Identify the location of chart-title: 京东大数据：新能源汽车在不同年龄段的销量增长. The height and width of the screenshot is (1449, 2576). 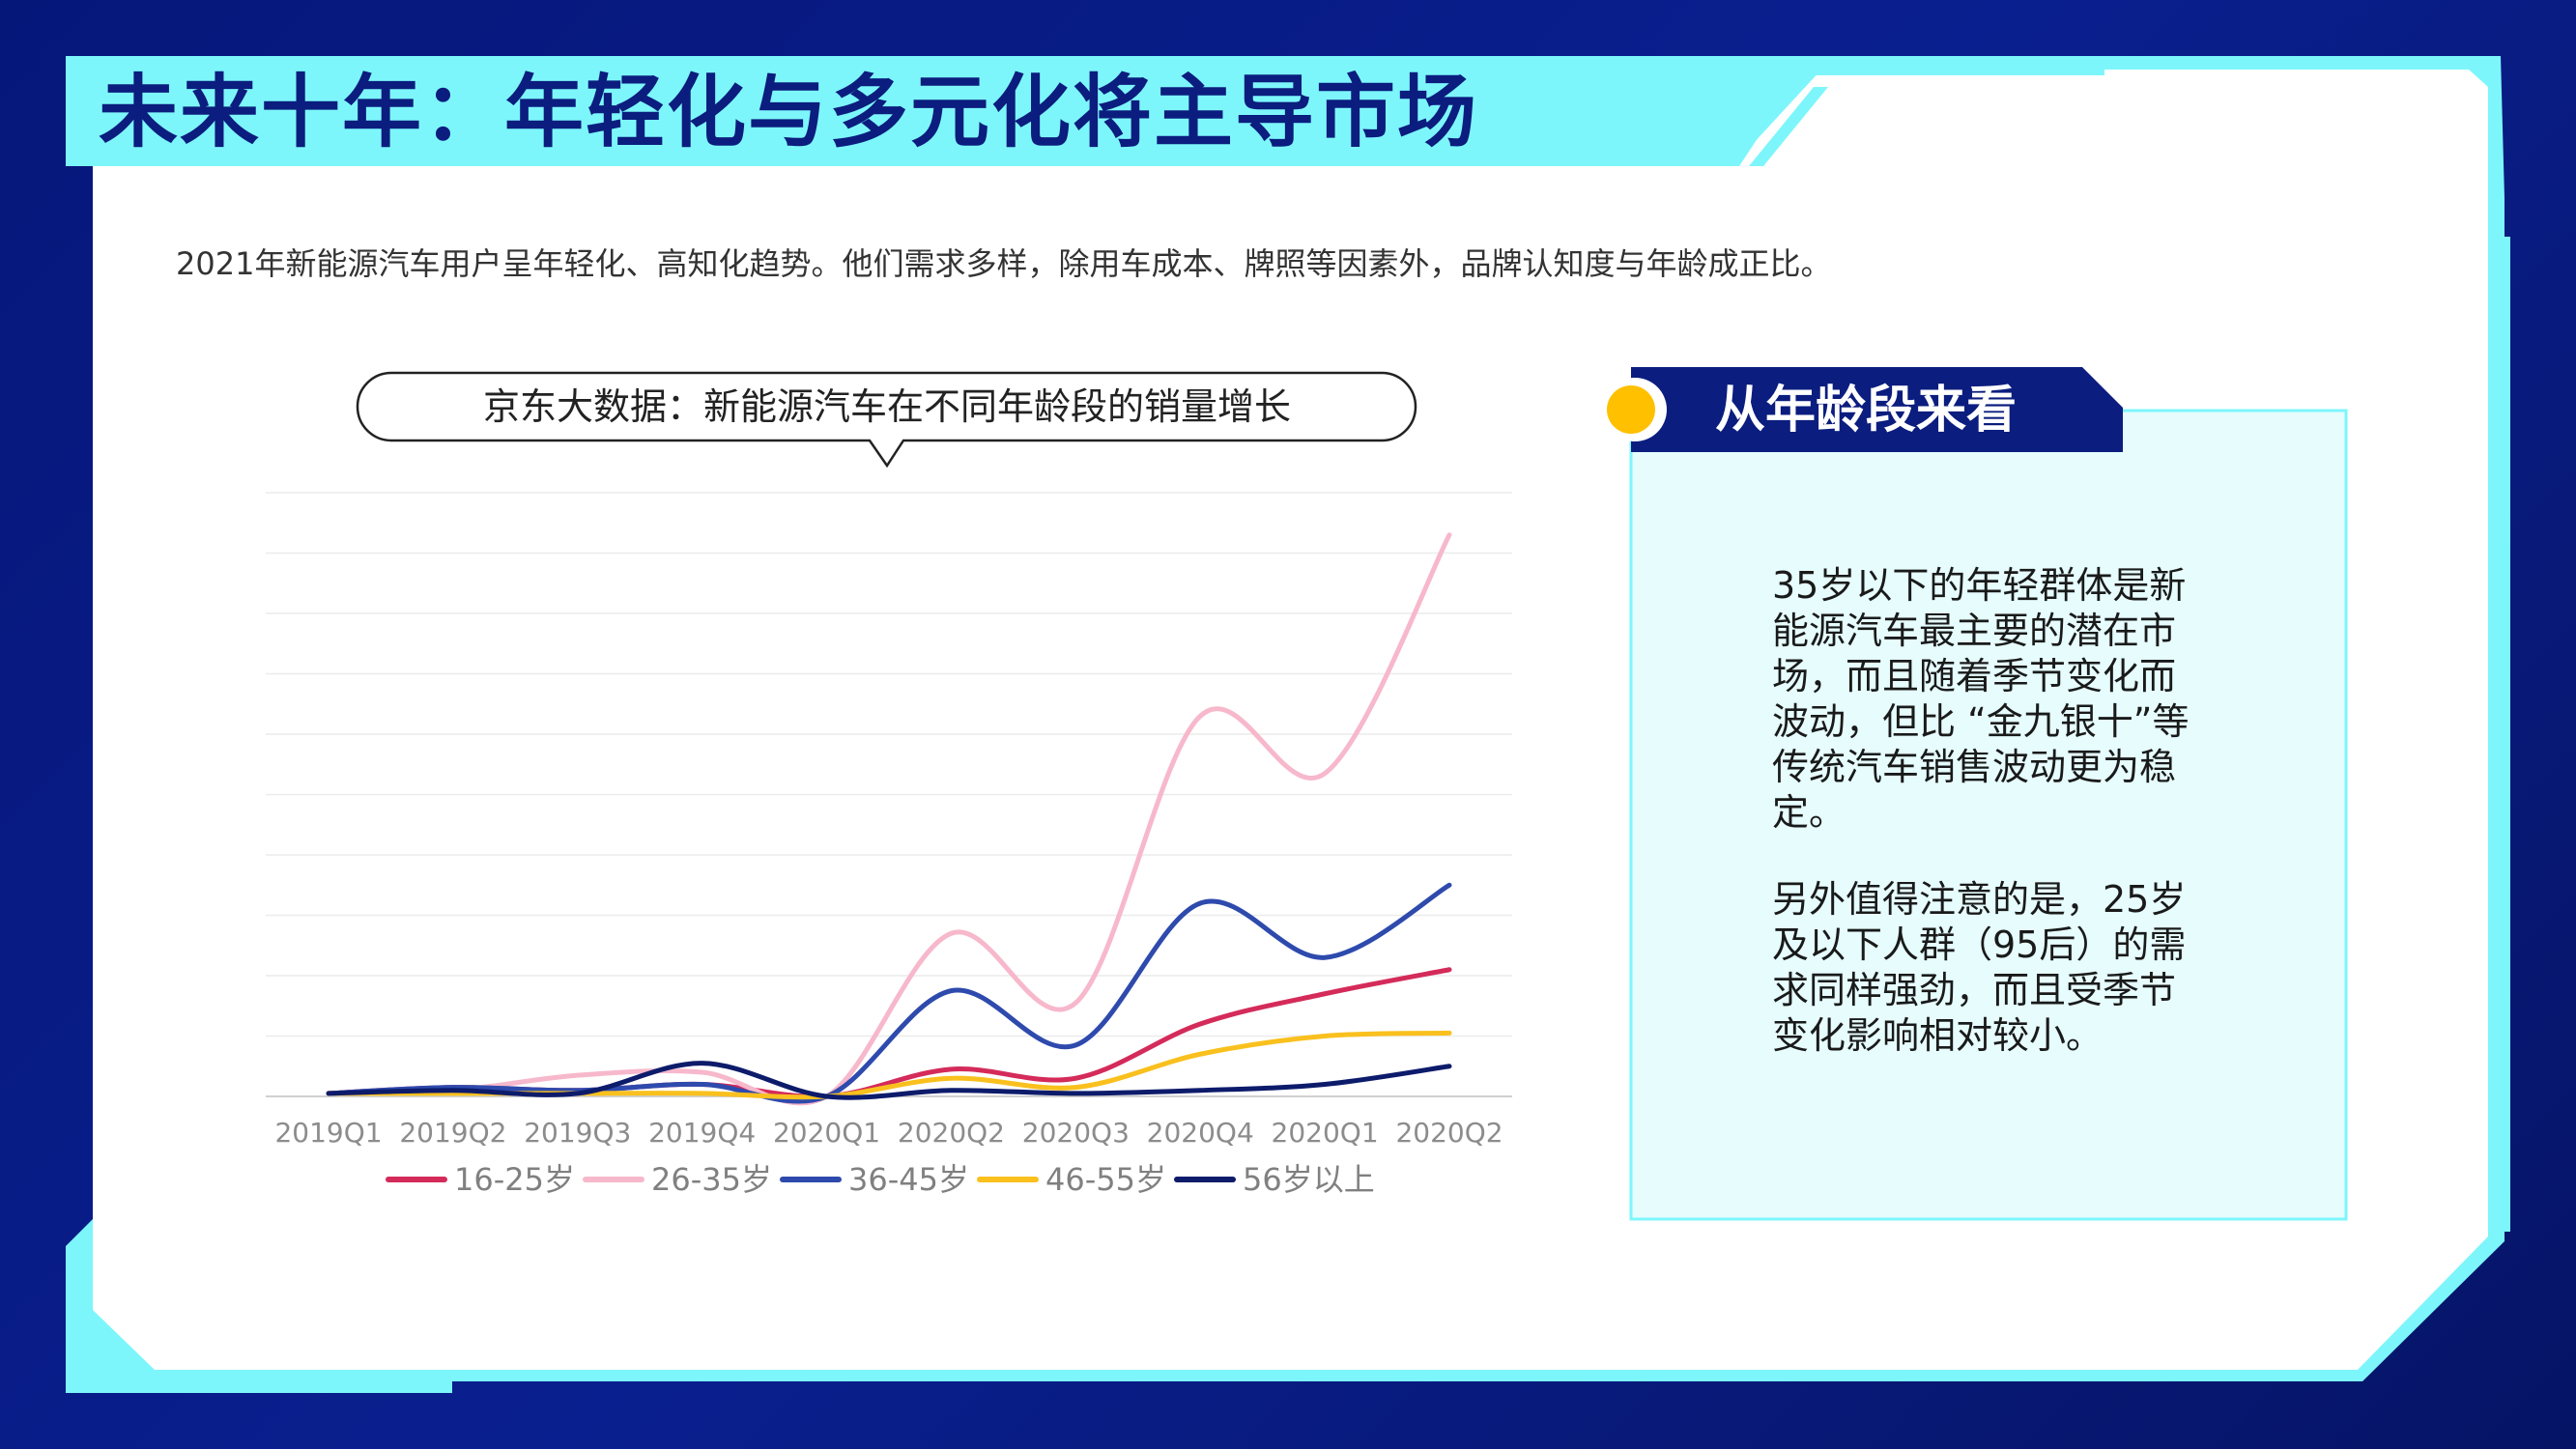
(887, 406).